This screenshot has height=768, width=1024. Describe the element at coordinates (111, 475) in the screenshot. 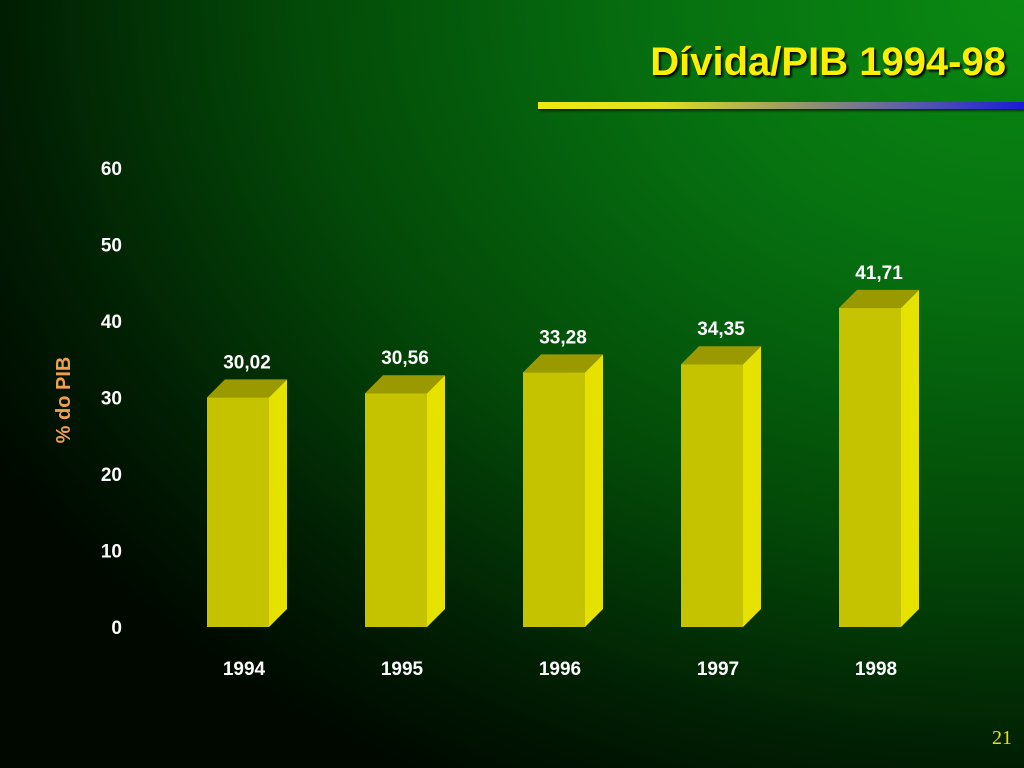

I see `y-tick-label: 20` at that location.